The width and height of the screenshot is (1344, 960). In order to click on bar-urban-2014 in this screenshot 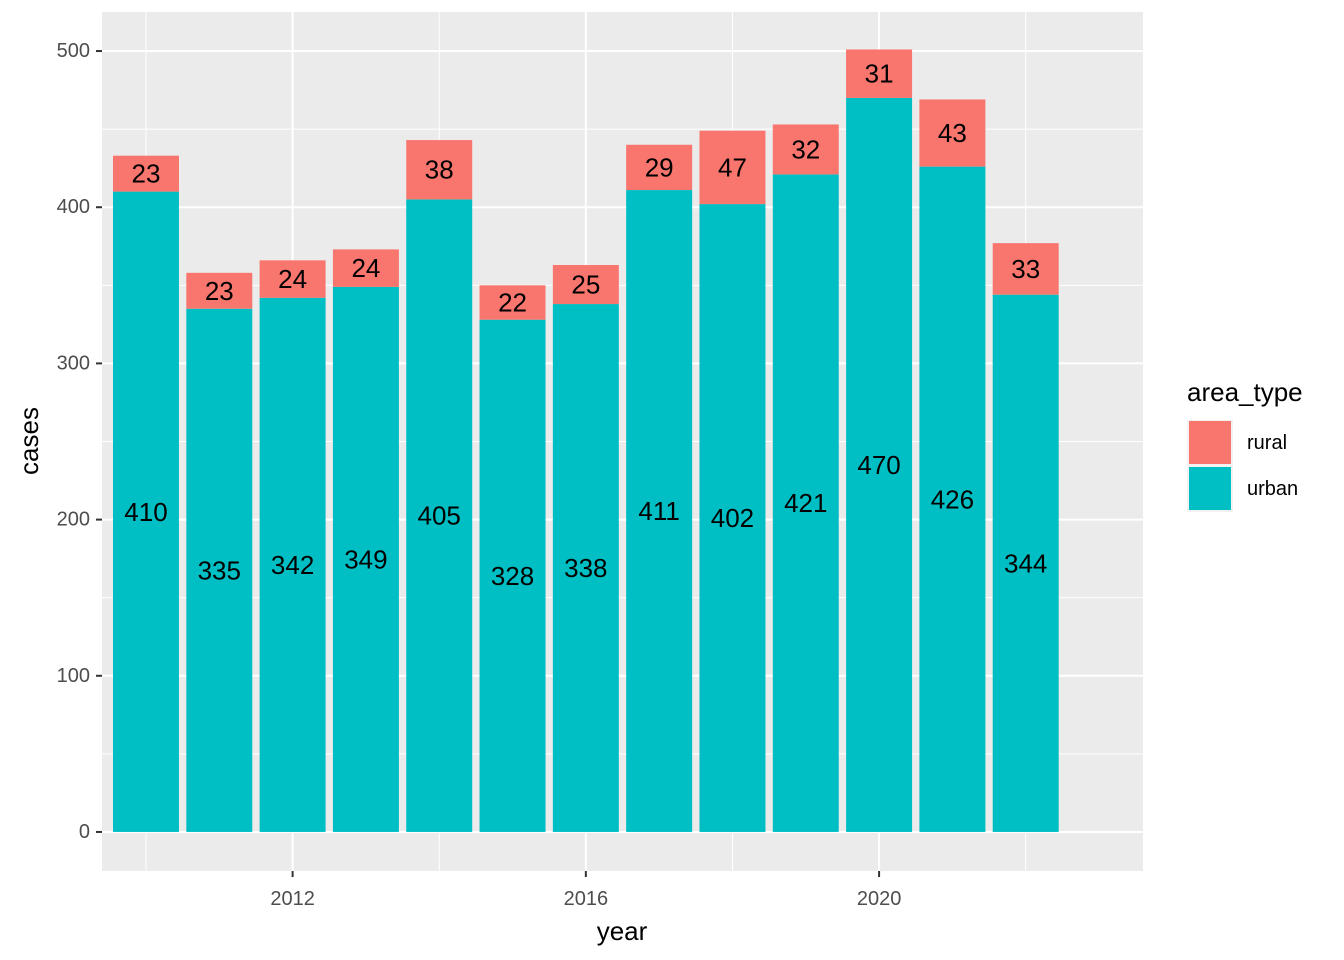, I will do `click(439, 515)`.